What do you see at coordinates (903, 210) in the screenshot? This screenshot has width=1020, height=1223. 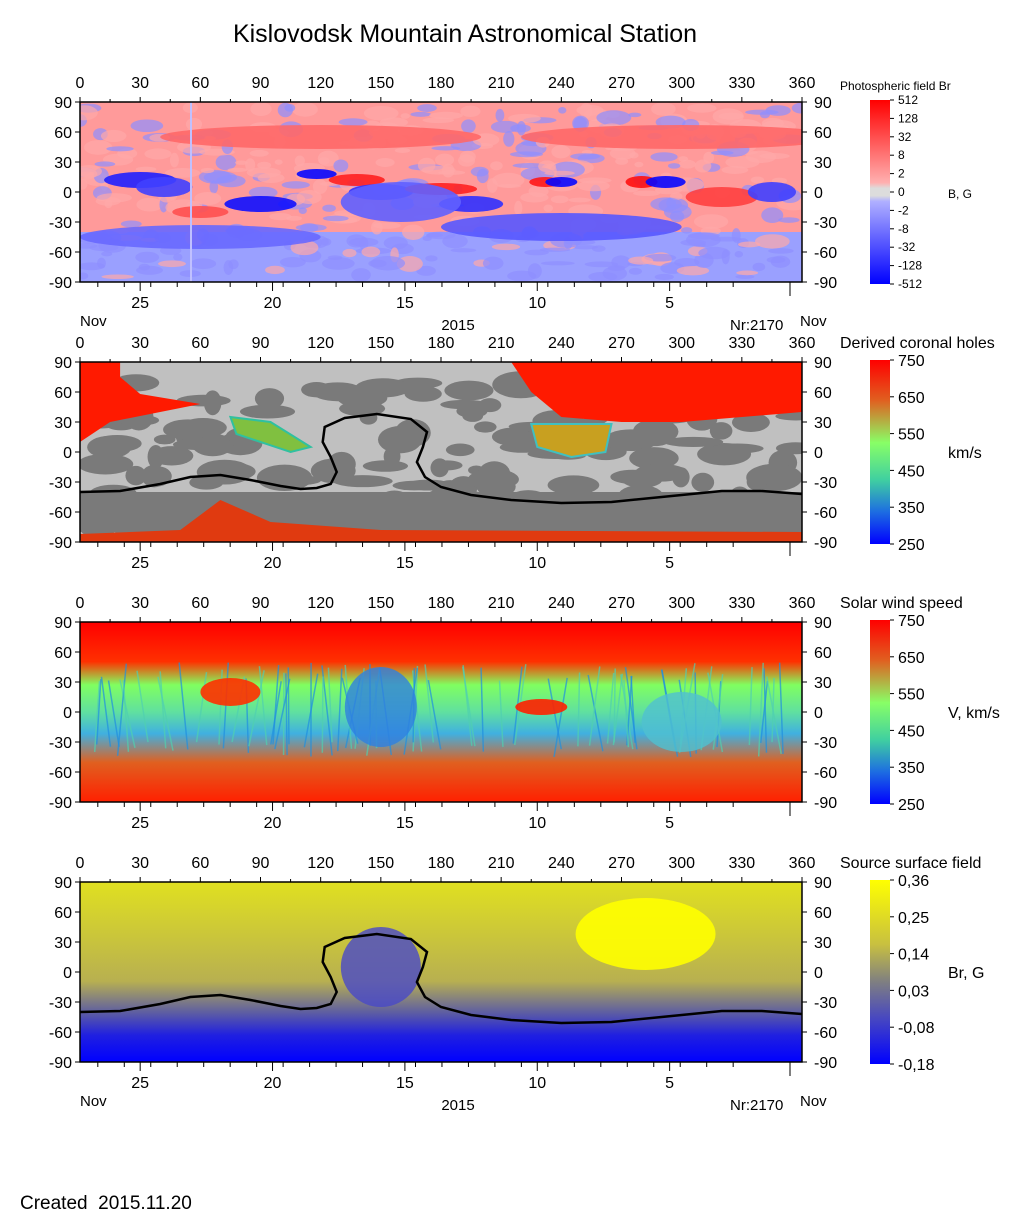 I see `colorbar-tick-label: -2` at bounding box center [903, 210].